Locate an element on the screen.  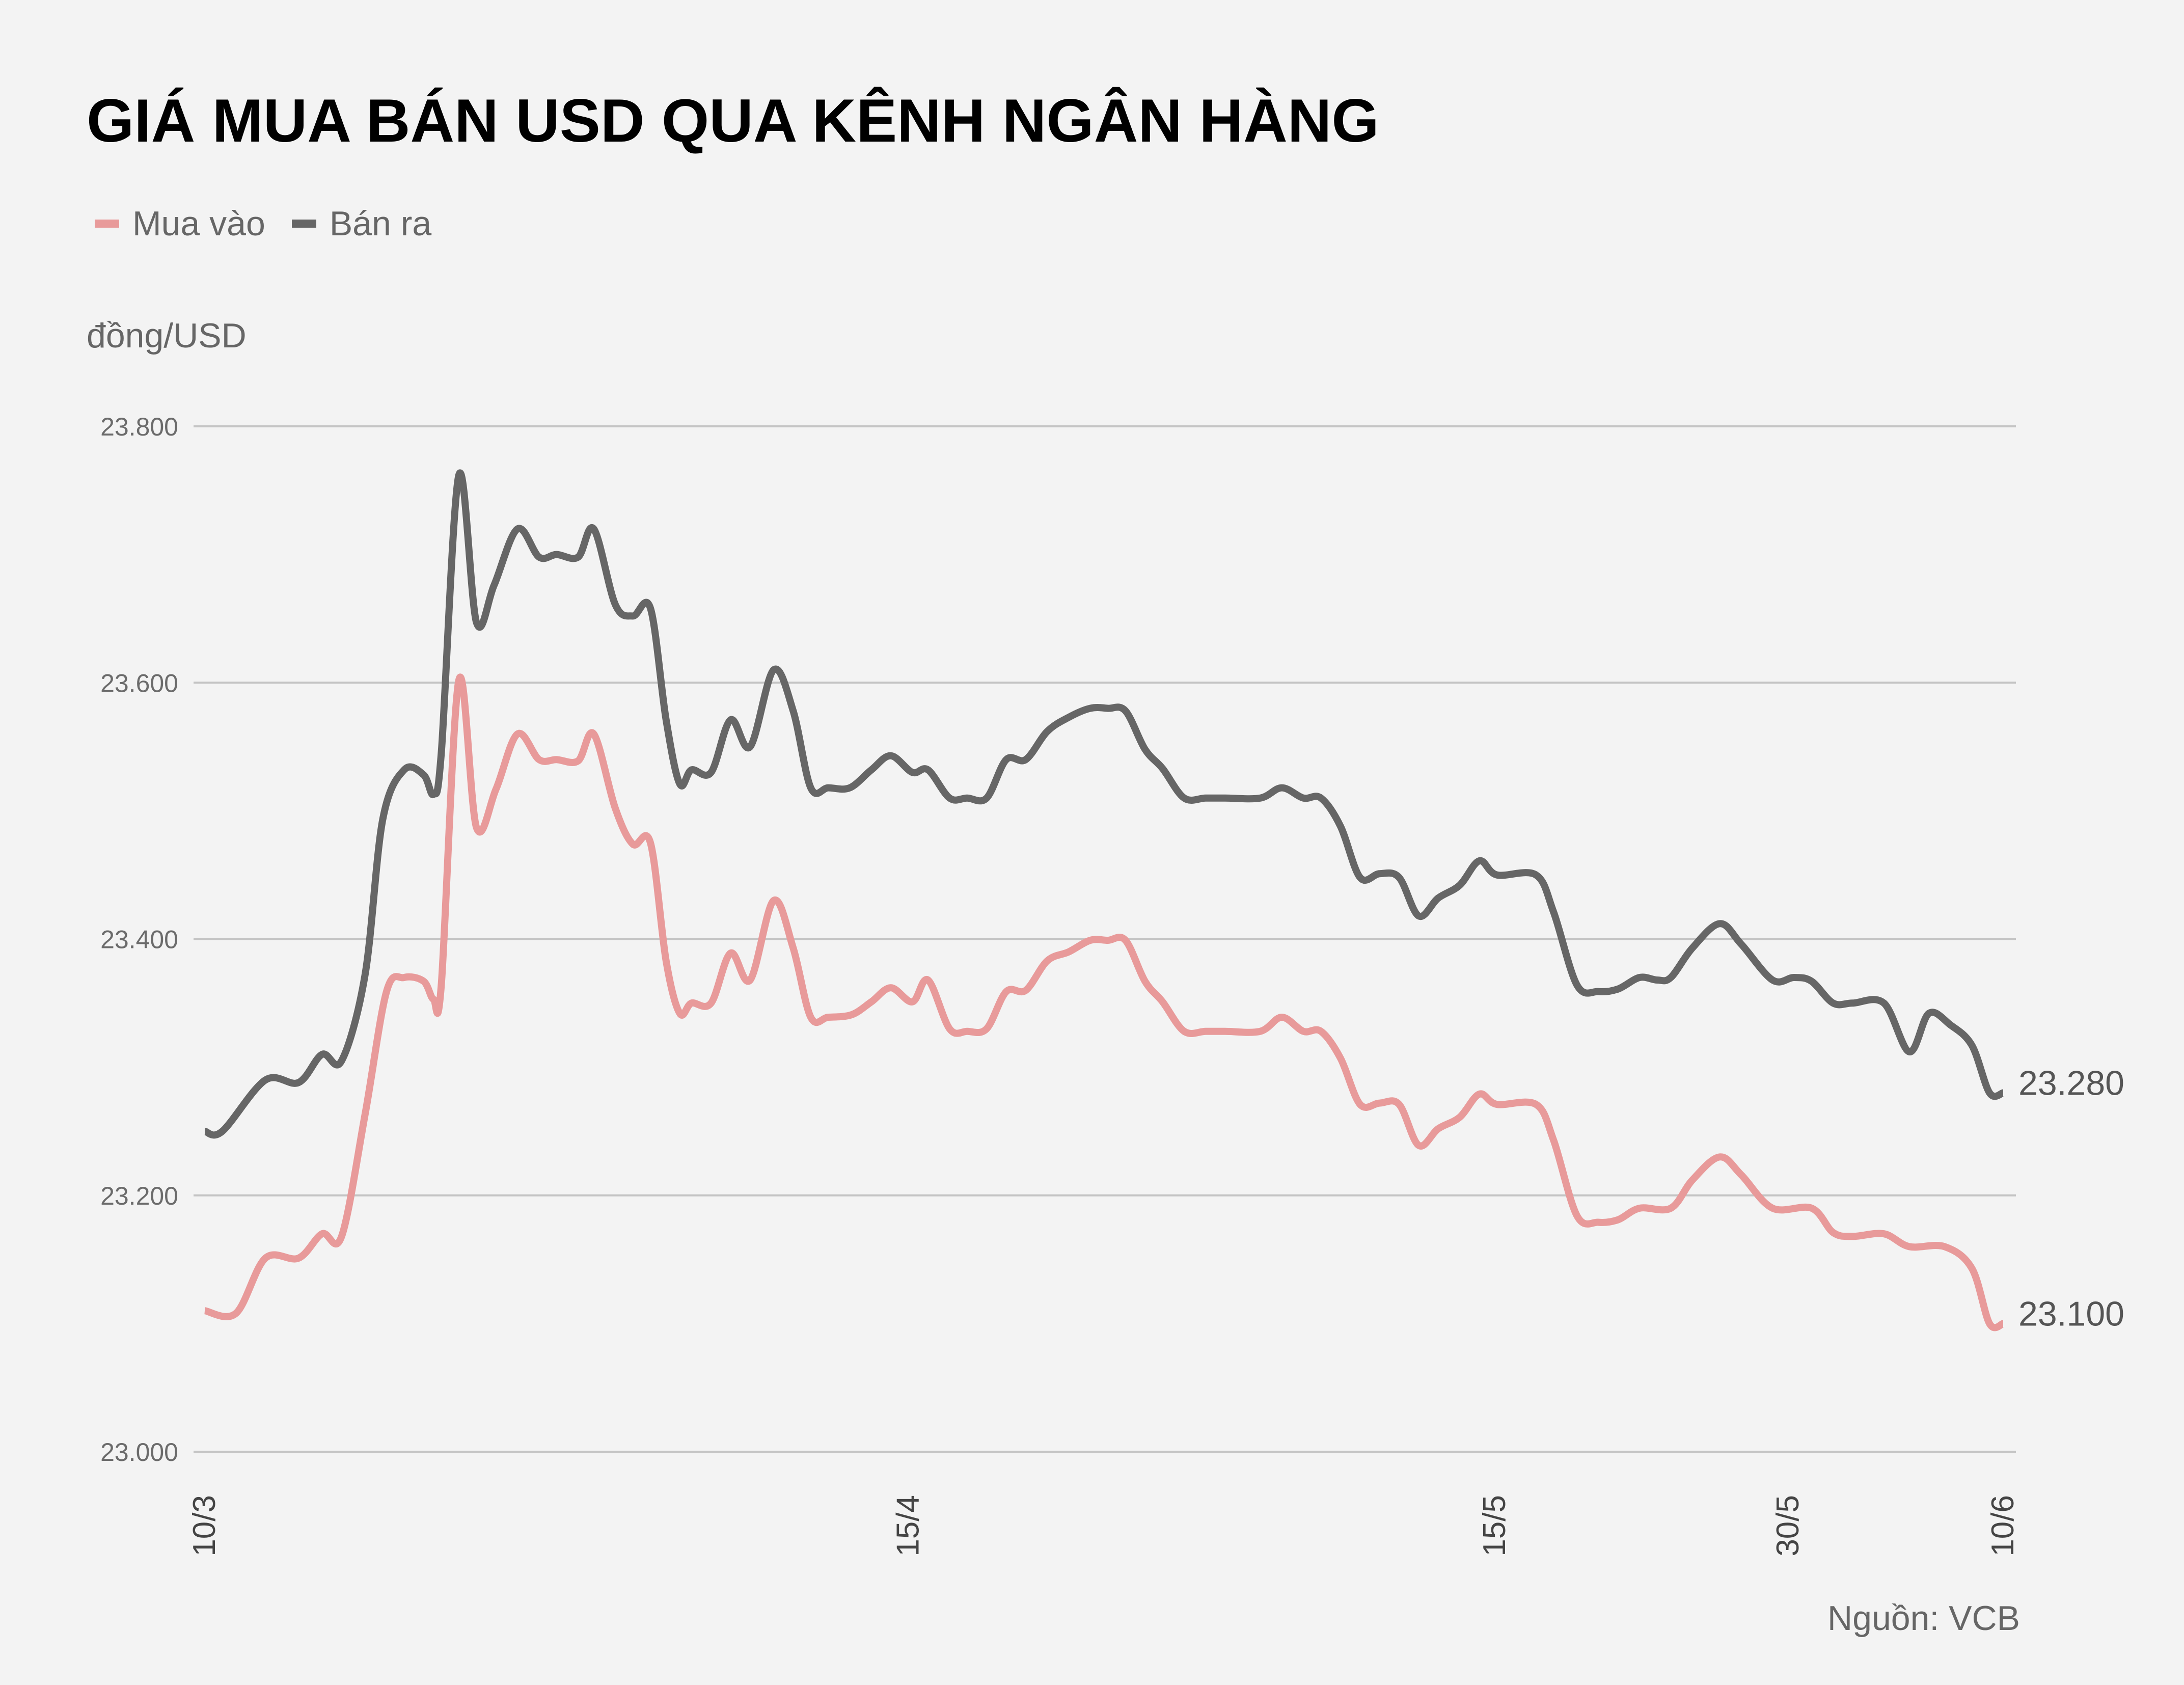
x-axis-ticks: 10/3 15/4 15/5 30/5 10/6 is located at coordinates (1104, 1526).